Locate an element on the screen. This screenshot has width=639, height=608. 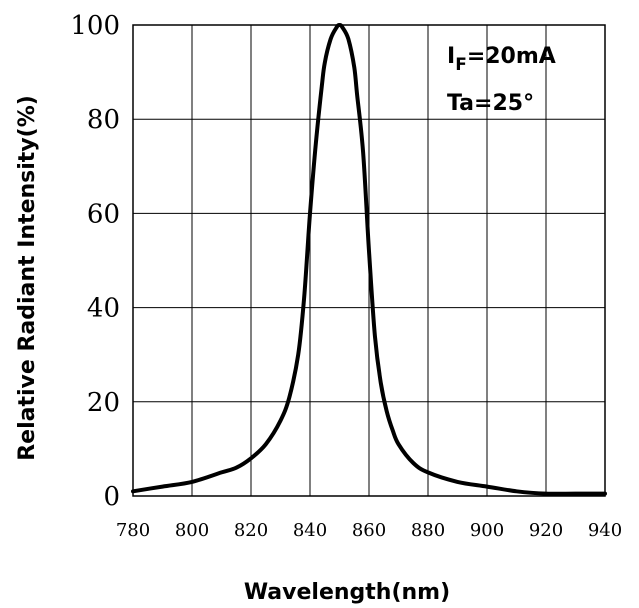
y-tick-label: 100 is located at coordinates (95, 26).